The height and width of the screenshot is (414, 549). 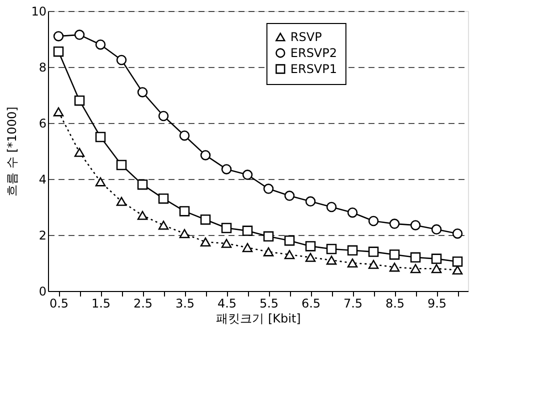 I want to click on x-tick-label: 0.5, so click(x=59, y=303).